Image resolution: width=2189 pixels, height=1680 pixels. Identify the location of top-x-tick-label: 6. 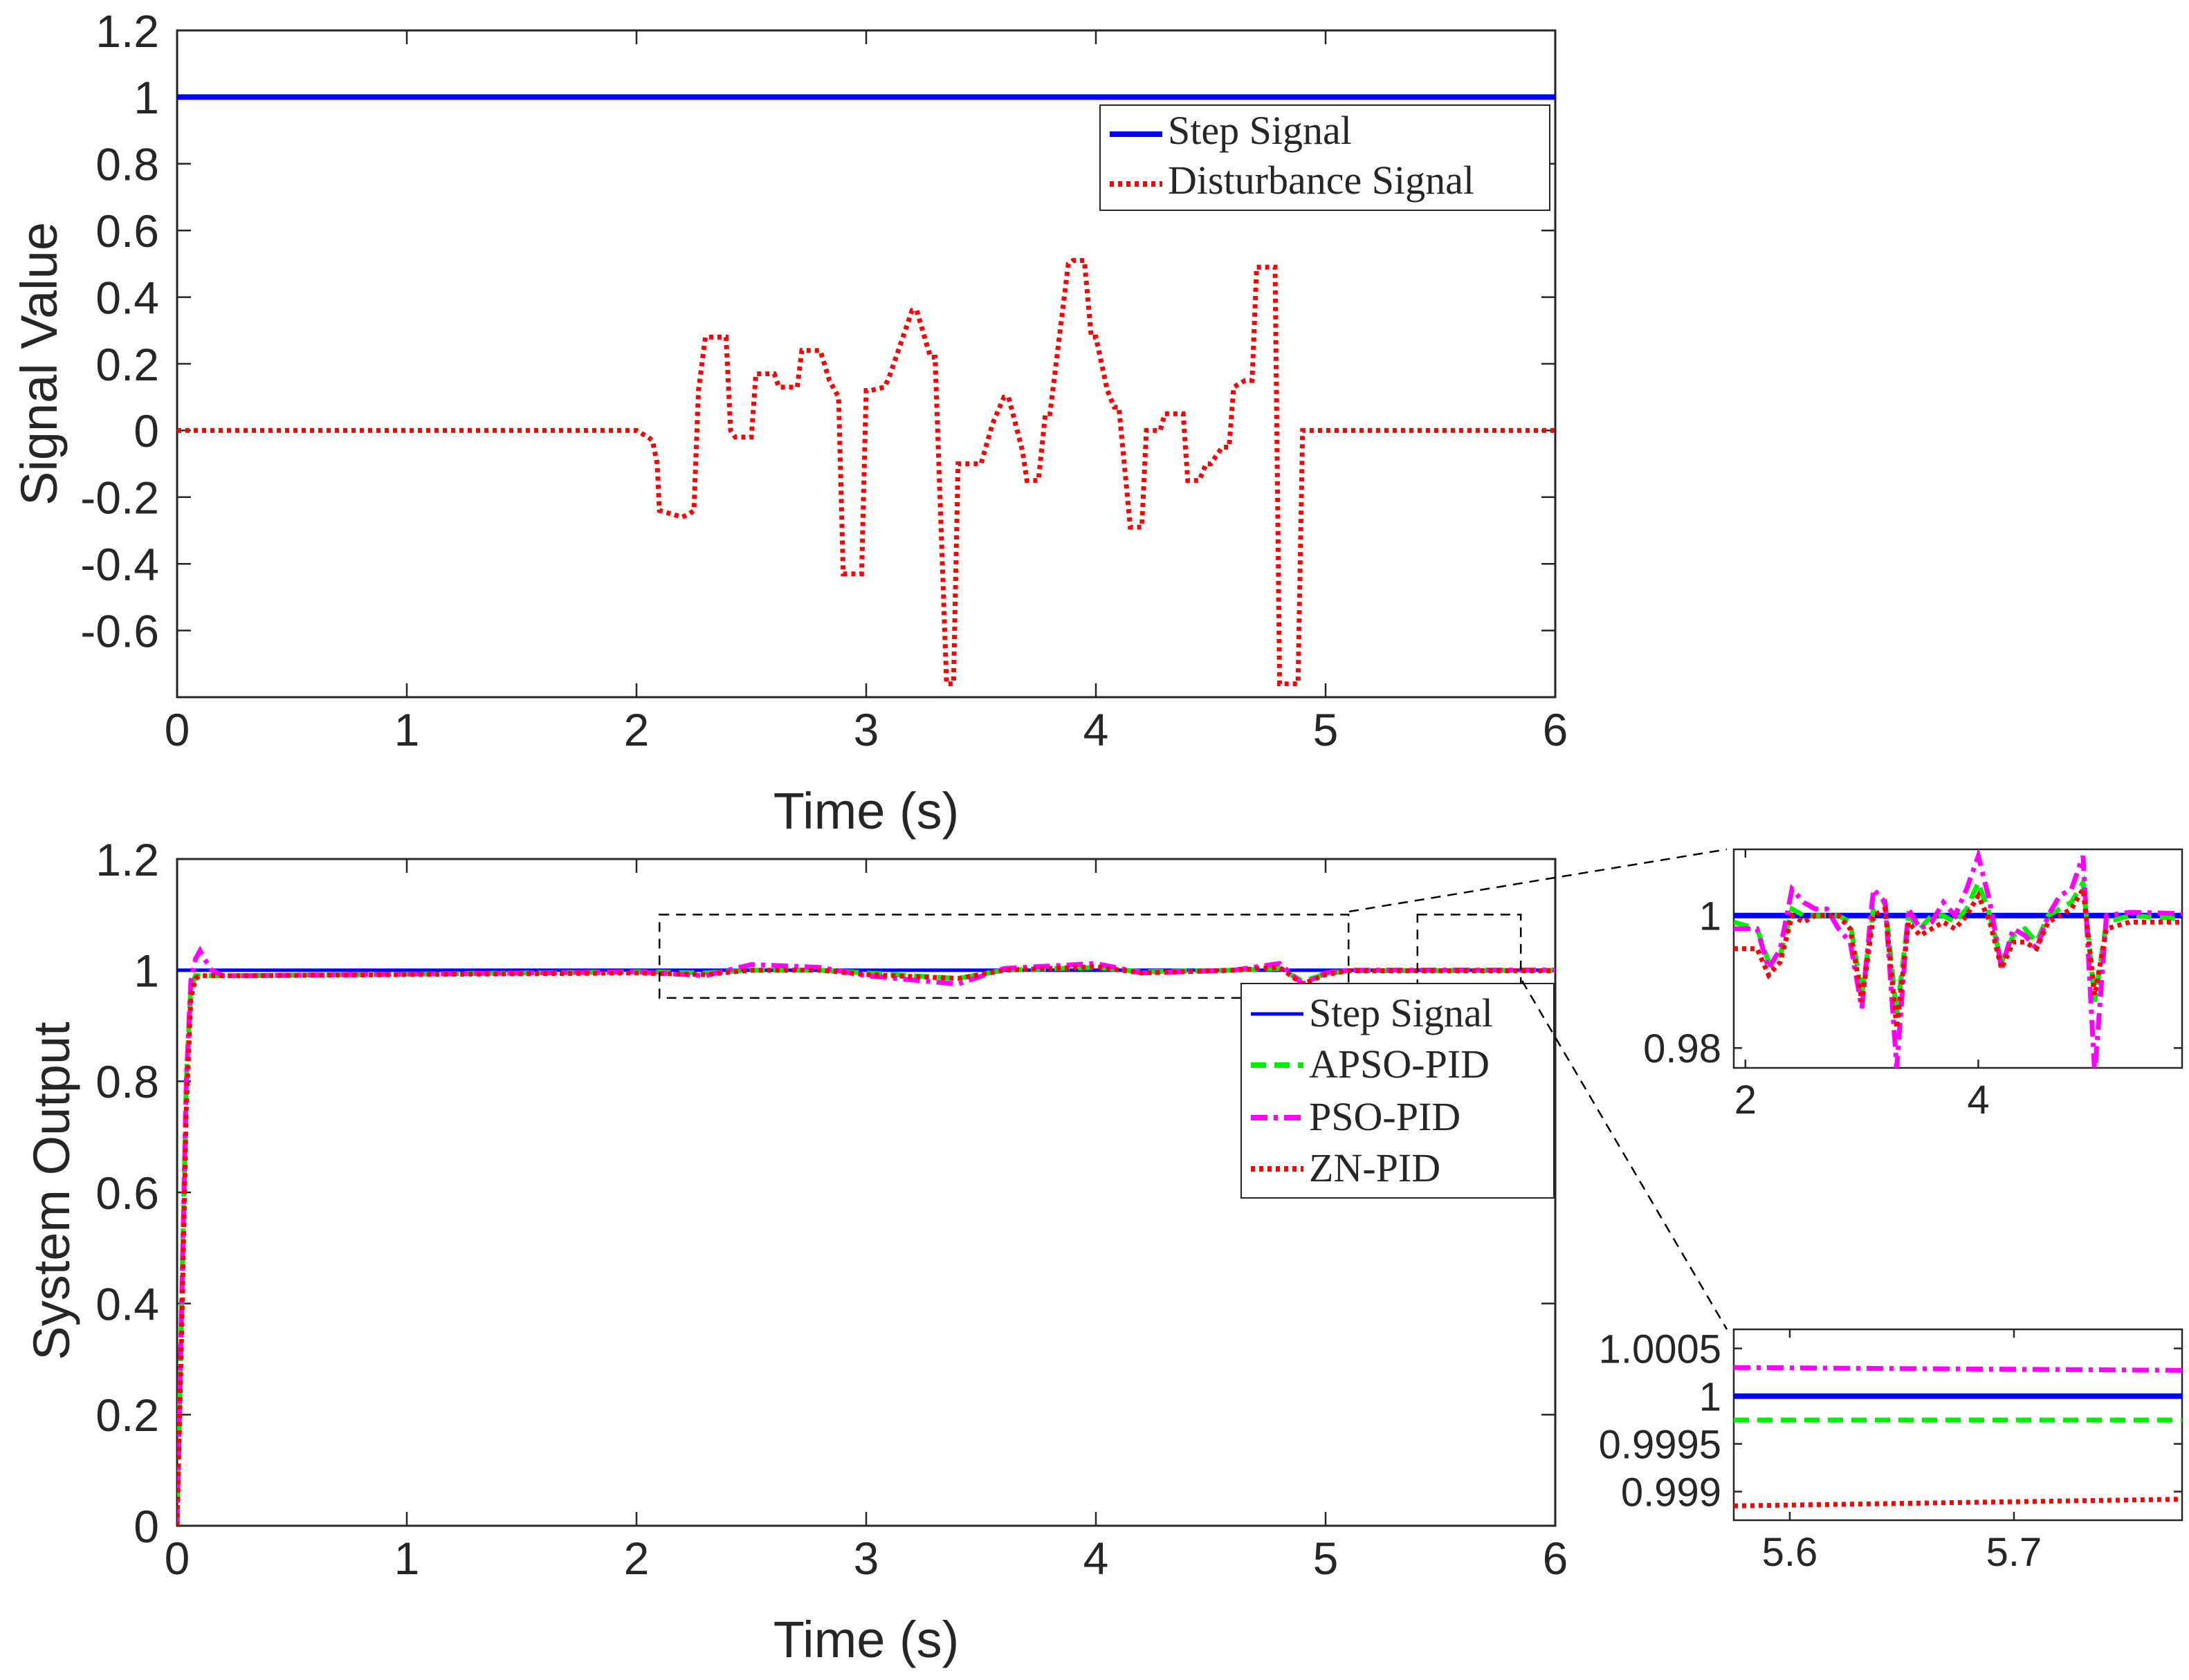
(1555, 729).